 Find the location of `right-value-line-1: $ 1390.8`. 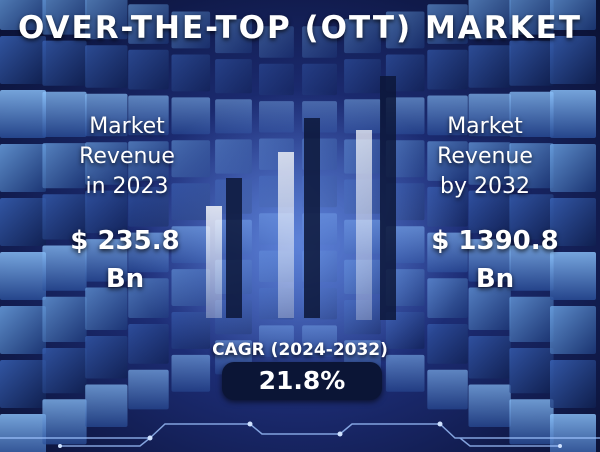

right-value-line-1: $ 1390.8 is located at coordinates (495, 241).